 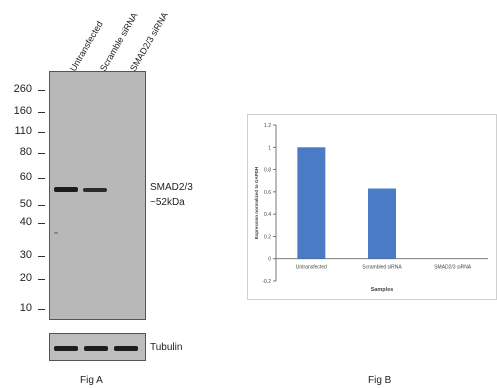 I want to click on y-tick-label: 1, so click(x=269, y=148).